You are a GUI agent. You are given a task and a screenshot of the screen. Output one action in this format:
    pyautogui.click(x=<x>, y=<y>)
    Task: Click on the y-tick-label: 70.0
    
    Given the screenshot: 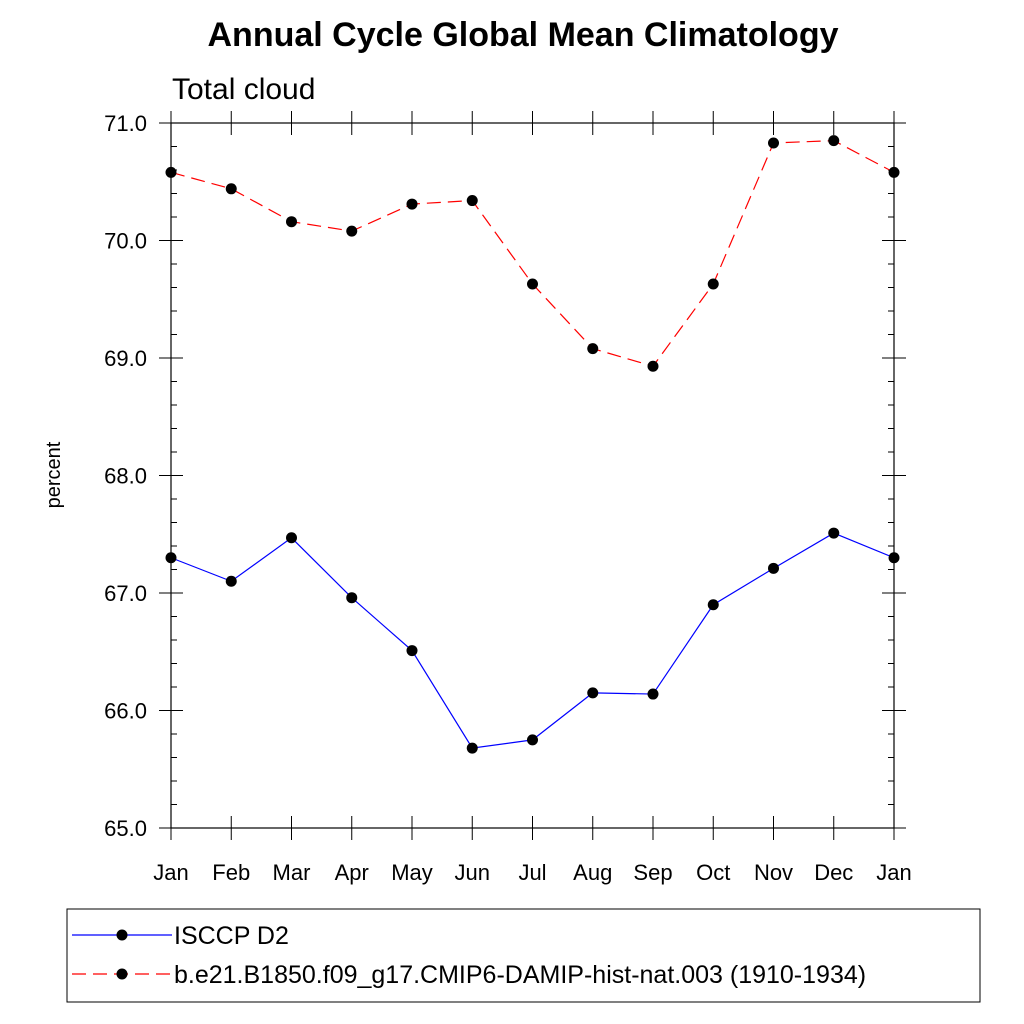 What is the action you would take?
    pyautogui.click(x=125, y=241)
    